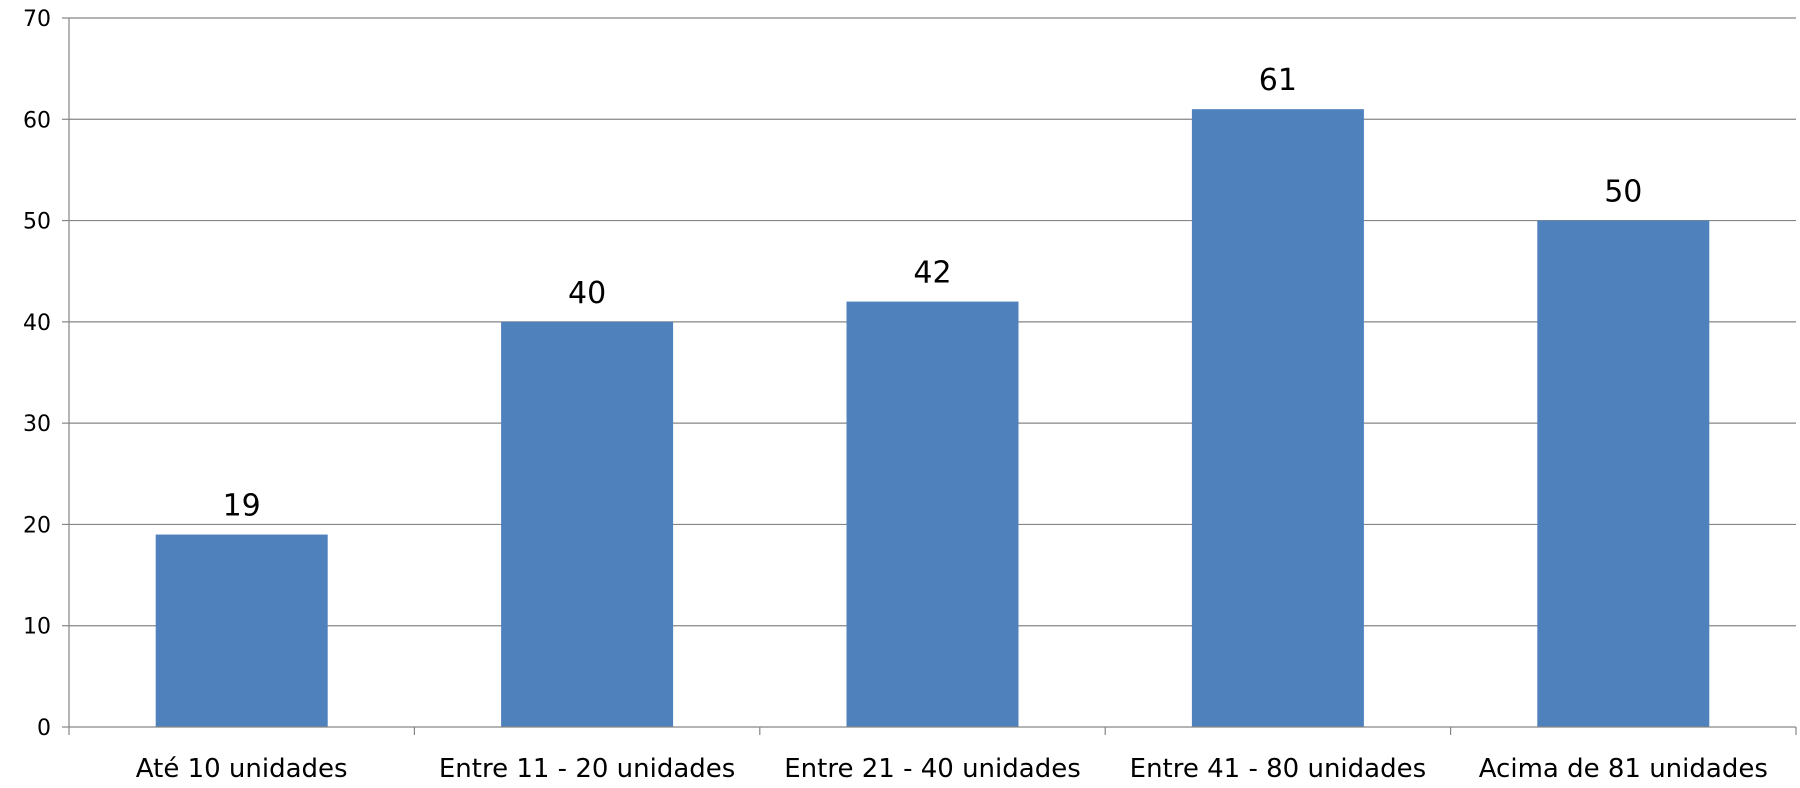  Describe the element at coordinates (242, 506) in the screenshot. I see `data-label: 19` at that location.